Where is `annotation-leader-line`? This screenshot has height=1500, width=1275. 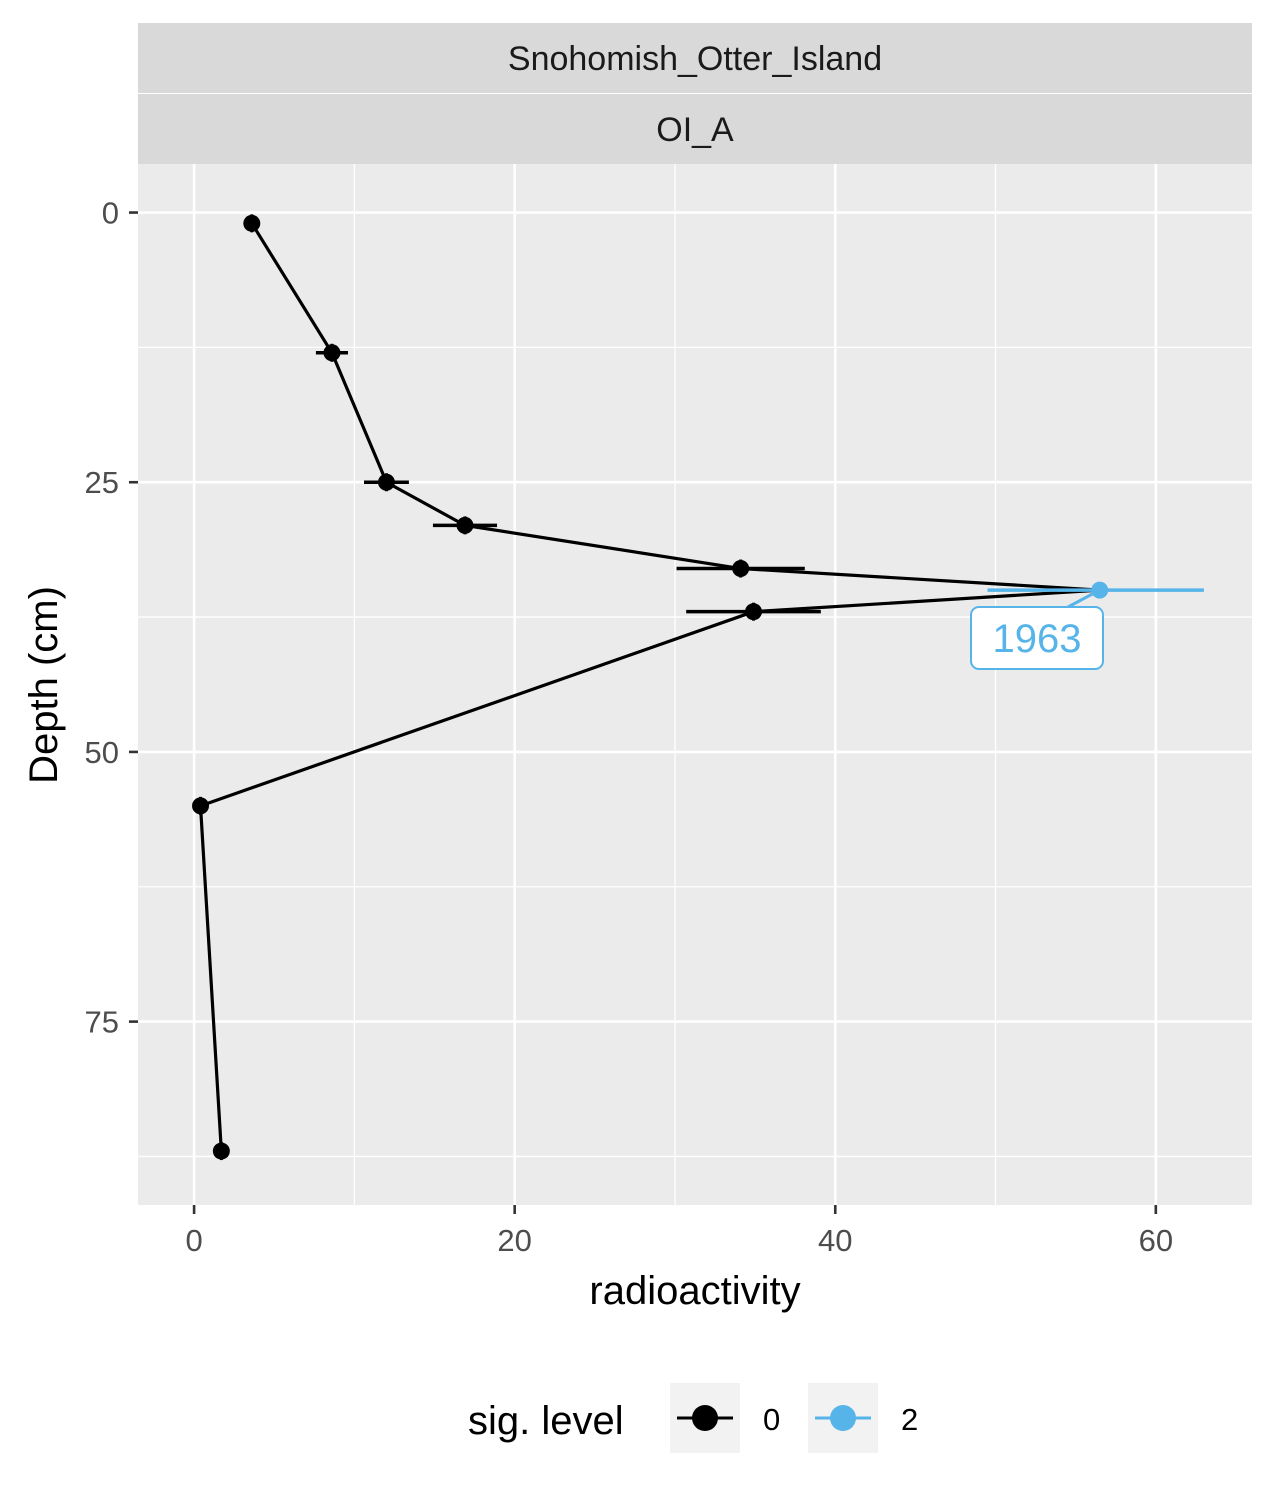 annotation-leader-line is located at coordinates (1084, 598).